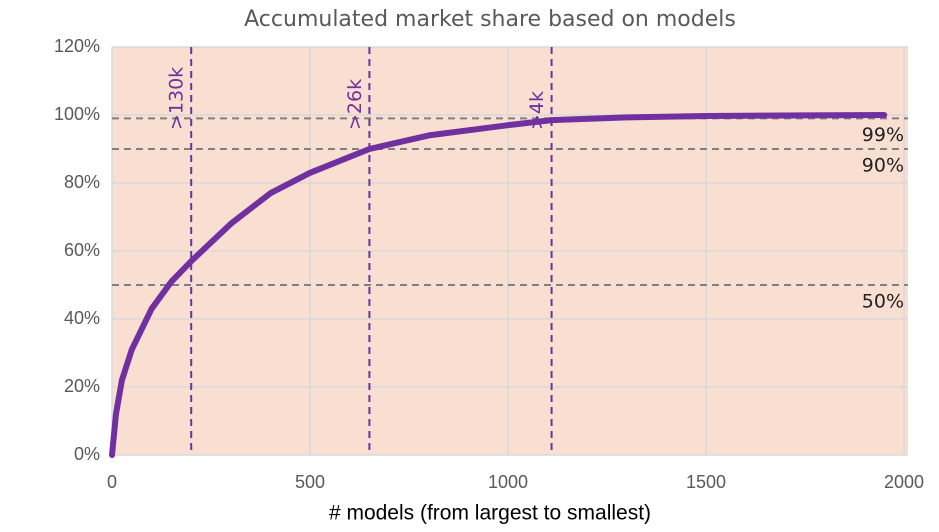  What do you see at coordinates (883, 135) in the screenshot?
I see `reference-label: 99%` at bounding box center [883, 135].